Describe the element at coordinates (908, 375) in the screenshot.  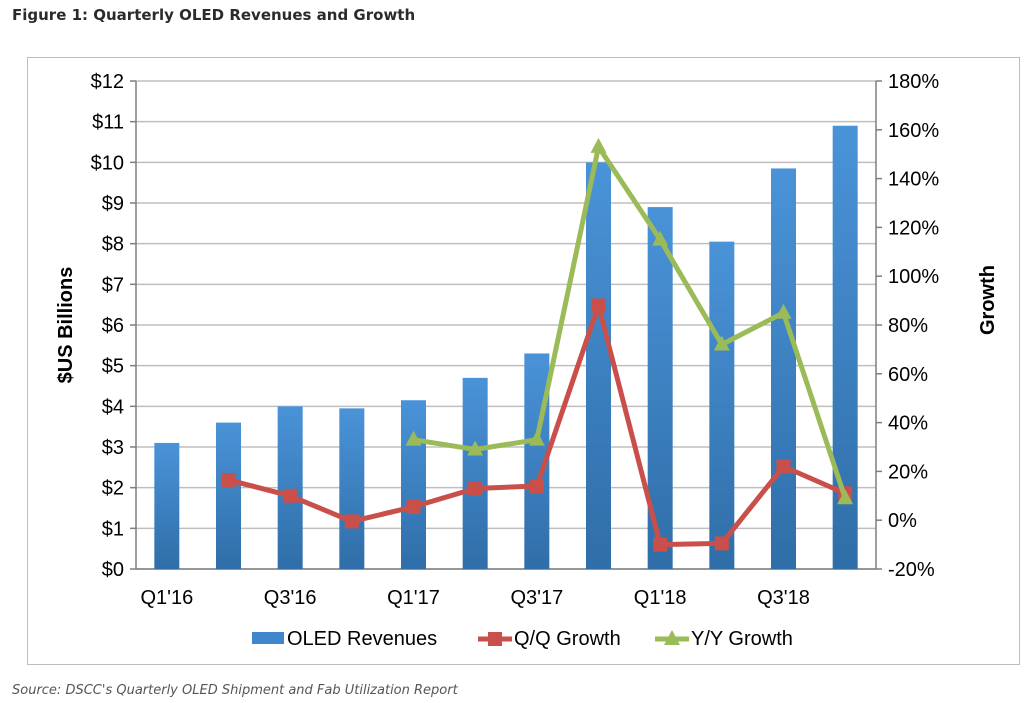
I see `y-right-tick-label: 60%` at that location.